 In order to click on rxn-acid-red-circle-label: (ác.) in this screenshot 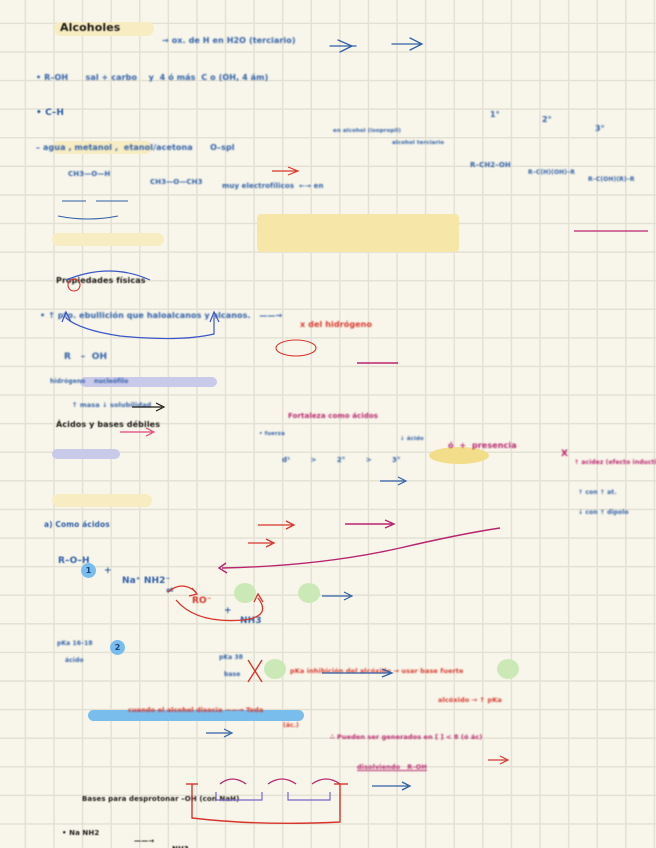, I will do `click(291, 725)`.